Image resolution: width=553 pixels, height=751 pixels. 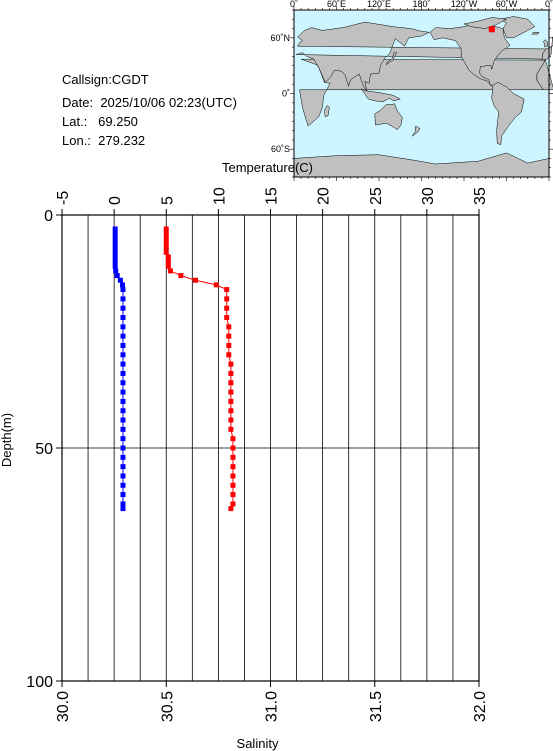 What do you see at coordinates (76, 140) in the screenshot?
I see `lon-label: Lon.:` at bounding box center [76, 140].